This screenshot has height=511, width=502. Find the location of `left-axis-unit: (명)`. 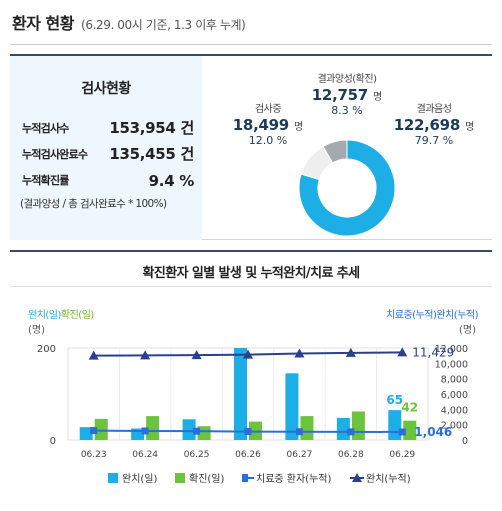

left-axis-unit: (명) is located at coordinates (37, 330).